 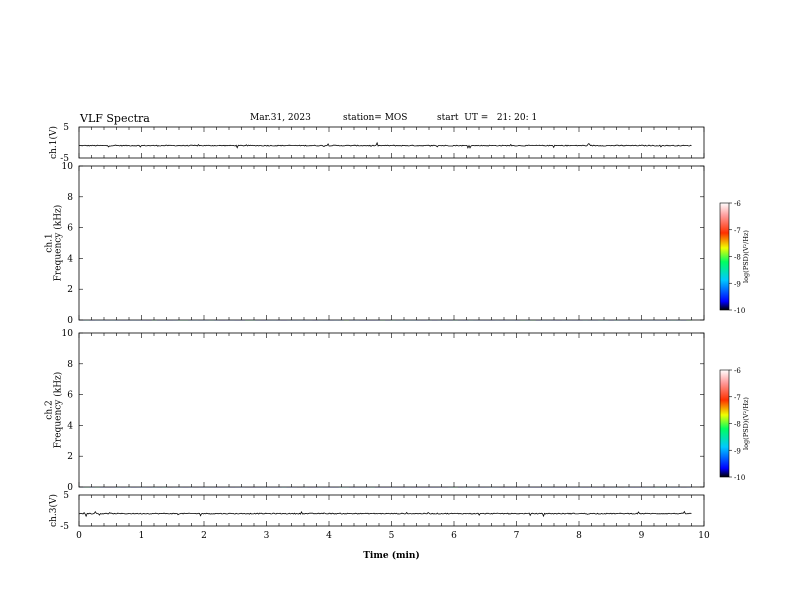 I want to click on y-axis-label: ch.3(V), so click(x=53, y=510).